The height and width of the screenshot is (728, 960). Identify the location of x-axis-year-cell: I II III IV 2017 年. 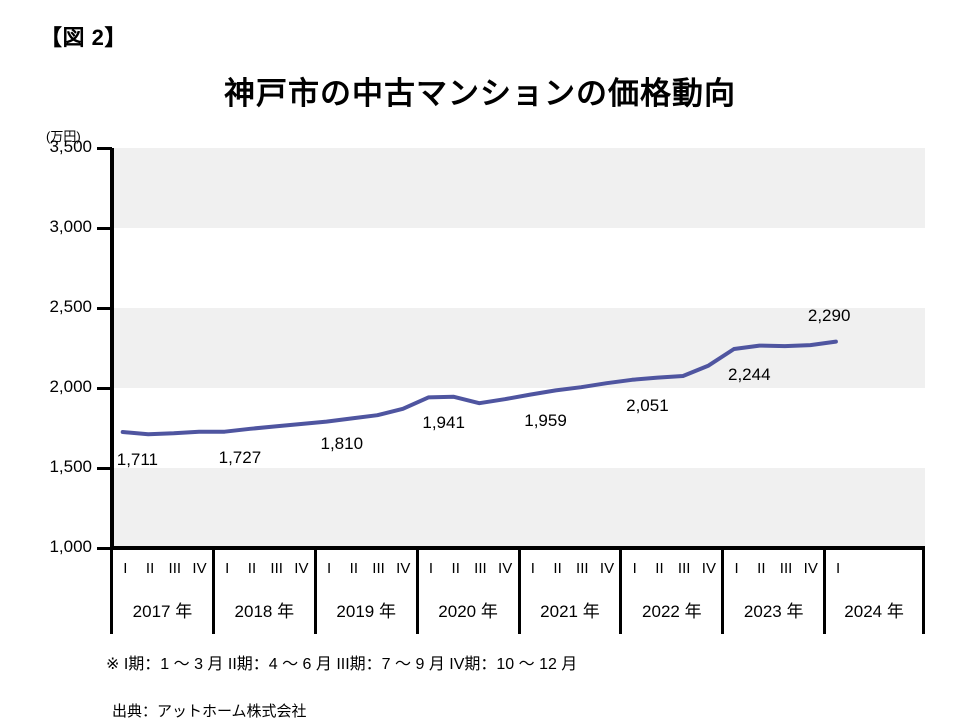
(161, 592).